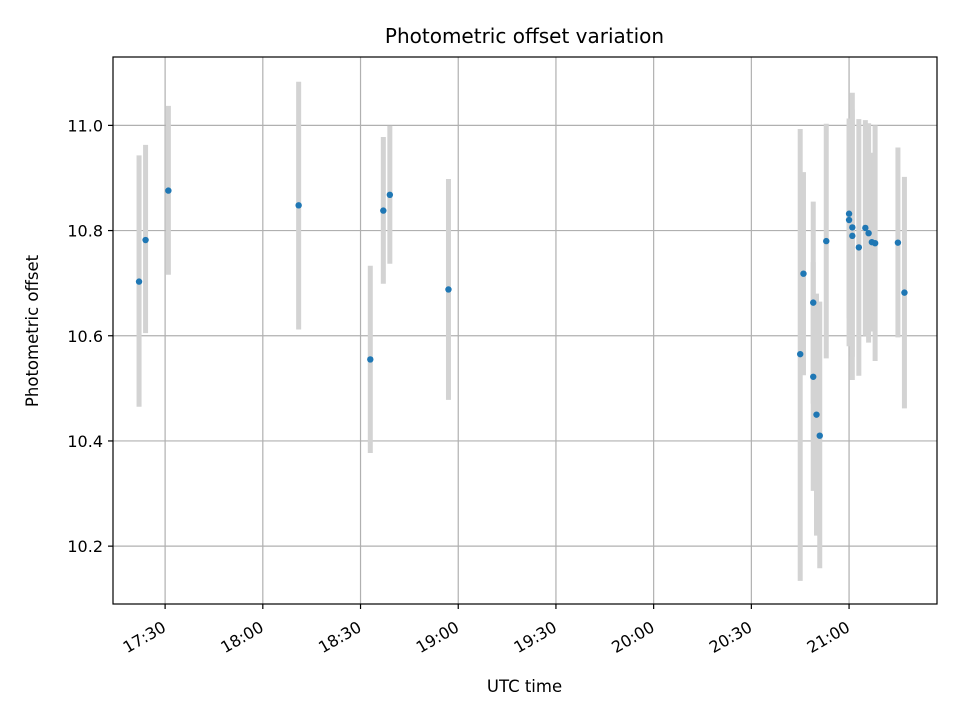 This screenshot has height=720, width=960. What do you see at coordinates (85, 125) in the screenshot?
I see `y-tick-label: 11.0` at bounding box center [85, 125].